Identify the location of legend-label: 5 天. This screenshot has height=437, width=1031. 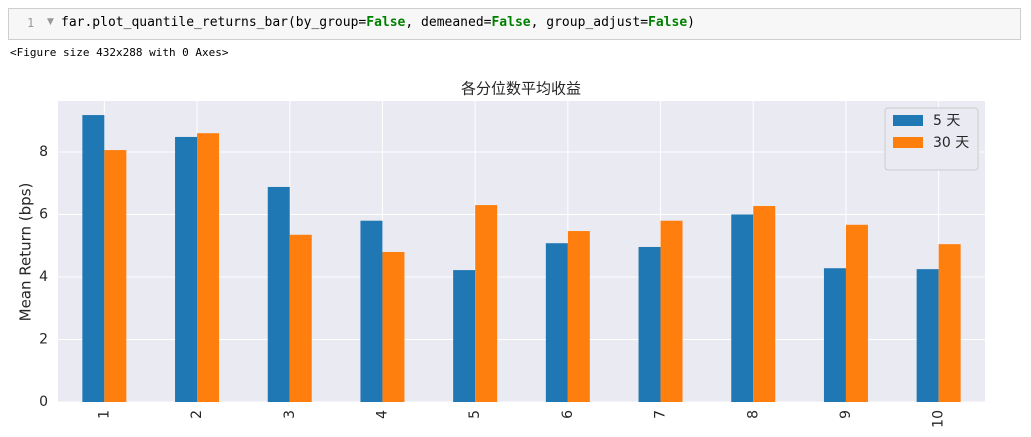
(946, 121).